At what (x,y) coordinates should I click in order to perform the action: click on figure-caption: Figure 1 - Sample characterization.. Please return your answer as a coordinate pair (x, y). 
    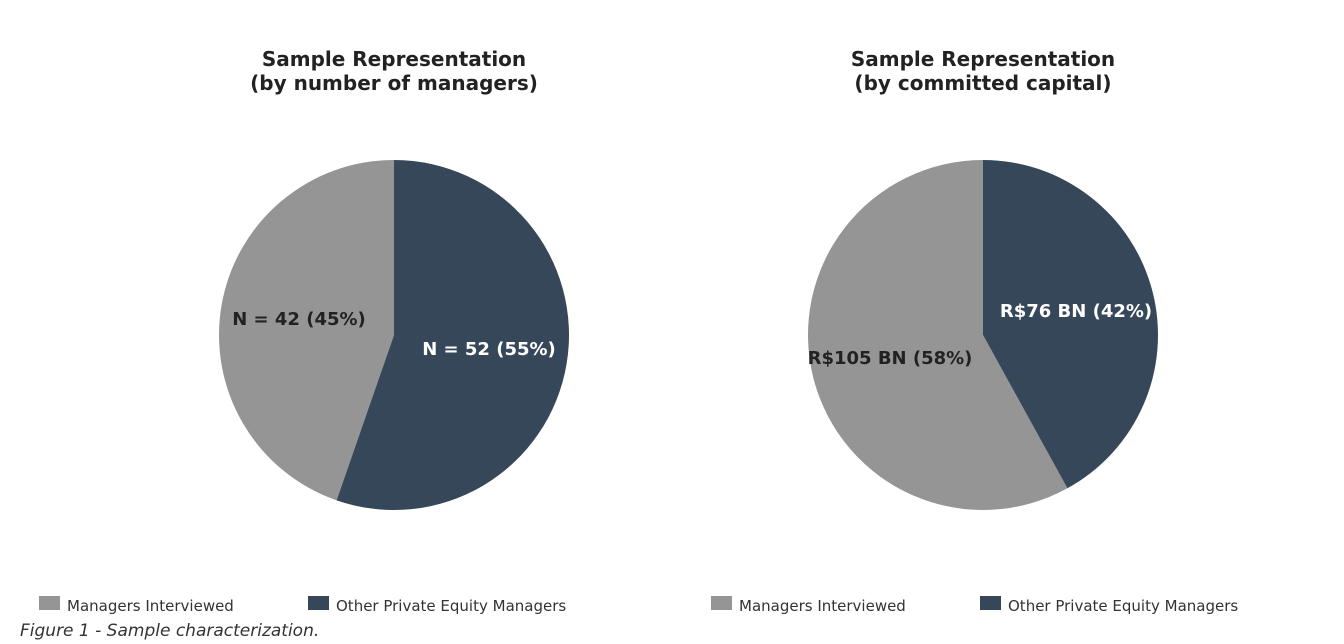
    Looking at the image, I should click on (170, 631).